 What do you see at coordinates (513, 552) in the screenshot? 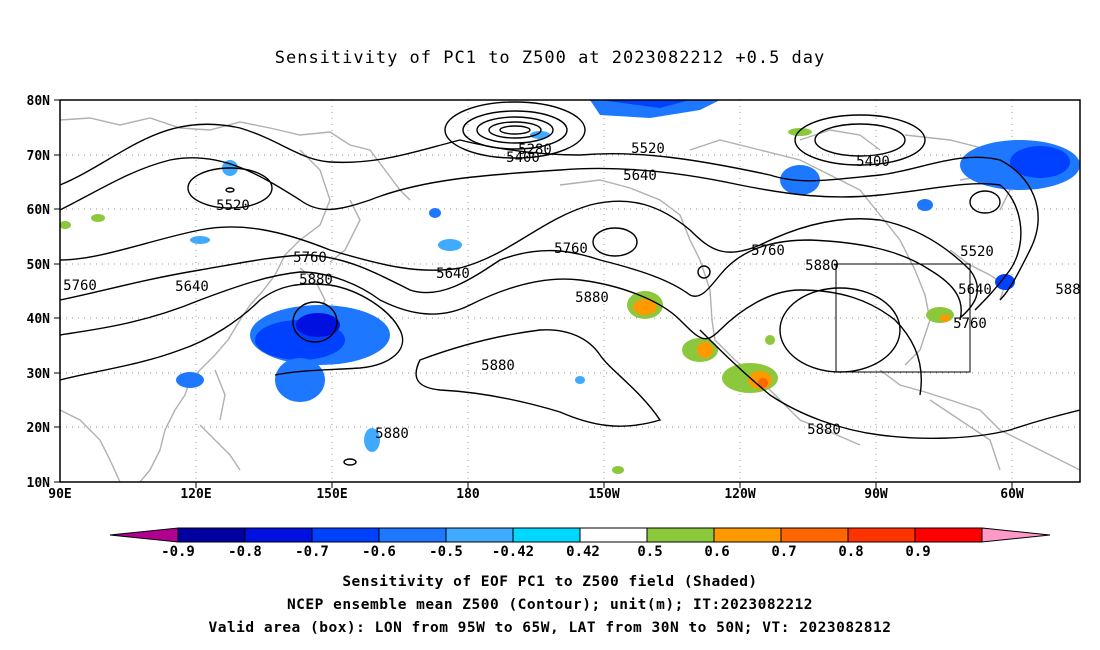
I see `colorbar-label: -0.42` at bounding box center [513, 552].